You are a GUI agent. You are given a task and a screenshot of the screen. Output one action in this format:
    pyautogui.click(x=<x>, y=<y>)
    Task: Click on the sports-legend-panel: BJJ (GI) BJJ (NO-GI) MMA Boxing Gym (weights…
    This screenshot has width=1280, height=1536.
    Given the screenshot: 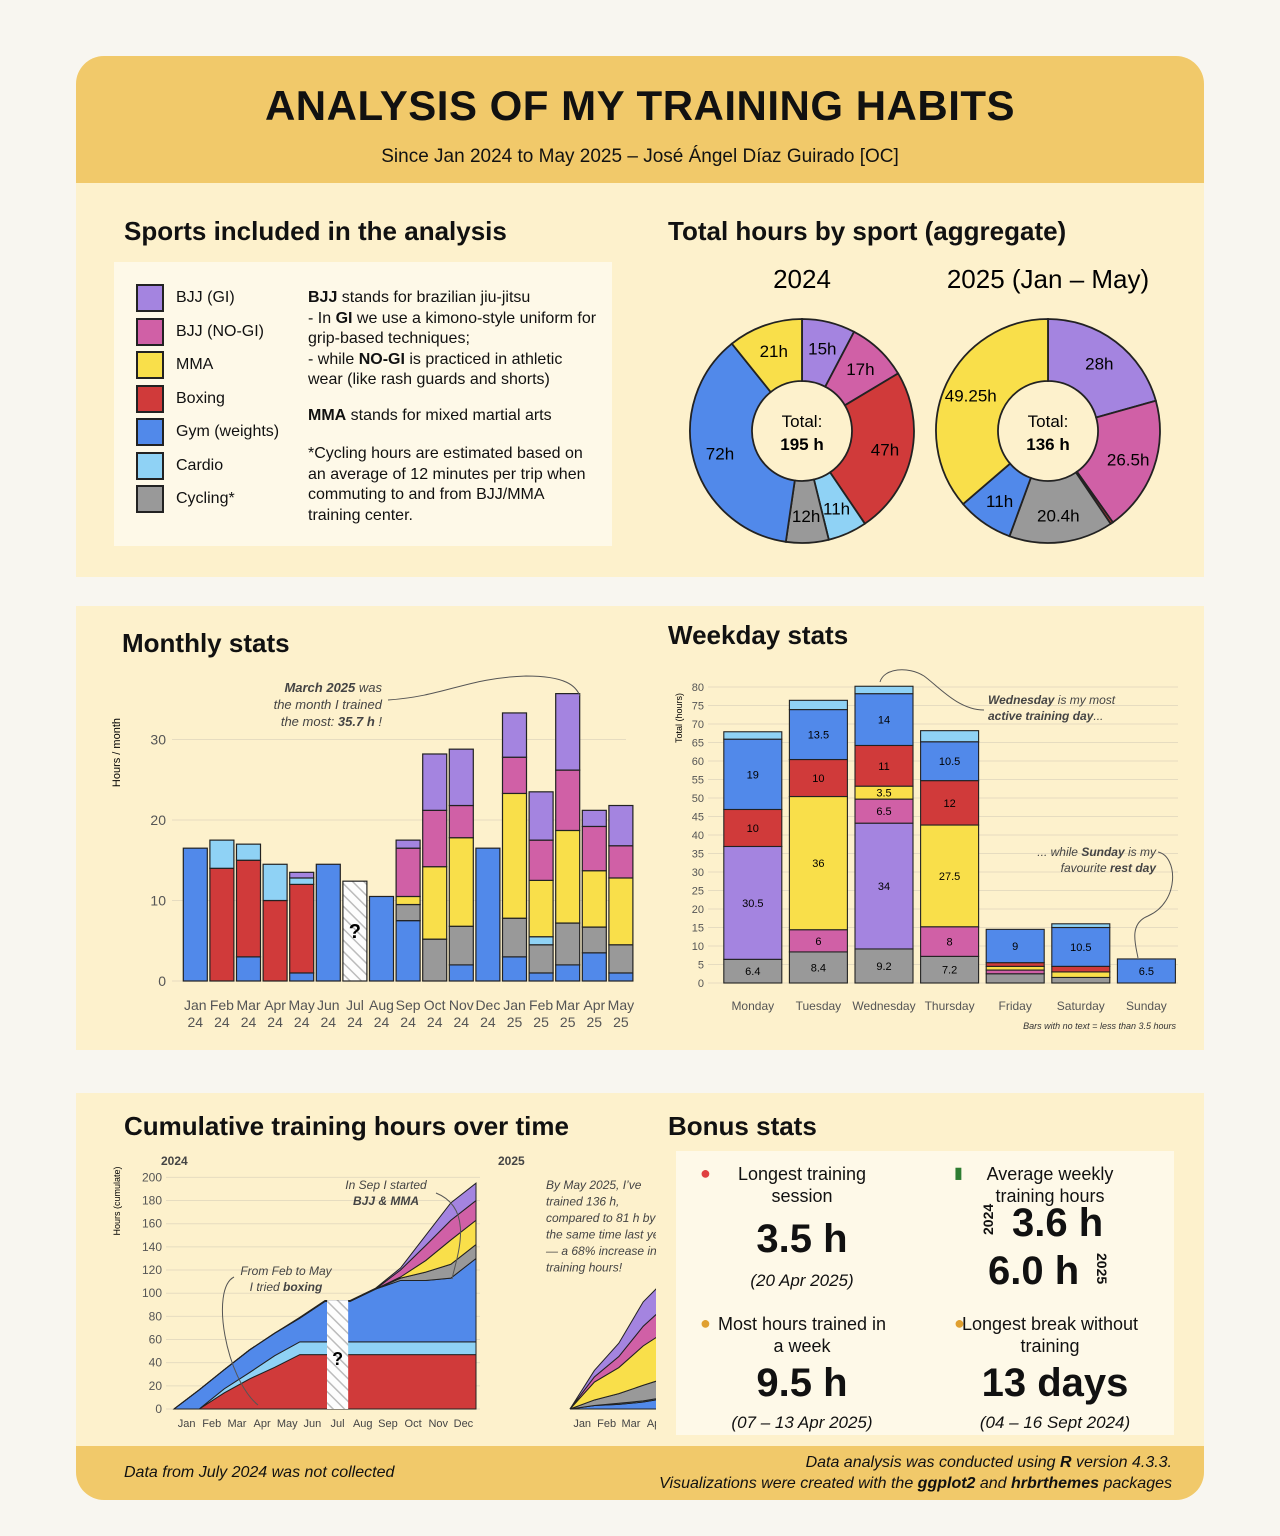 What is the action you would take?
    pyautogui.click(x=363, y=404)
    